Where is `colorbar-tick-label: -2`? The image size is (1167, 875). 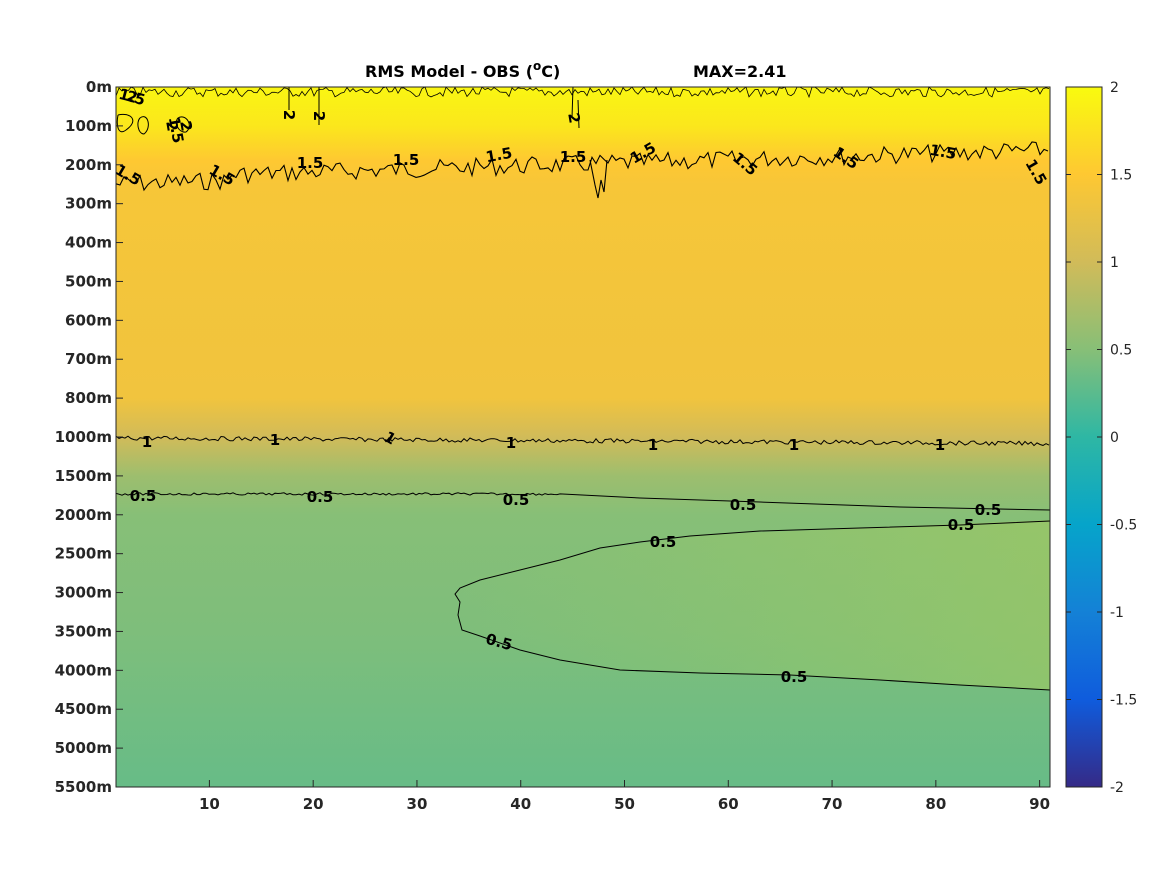 colorbar-tick-label: -2 is located at coordinates (1117, 788).